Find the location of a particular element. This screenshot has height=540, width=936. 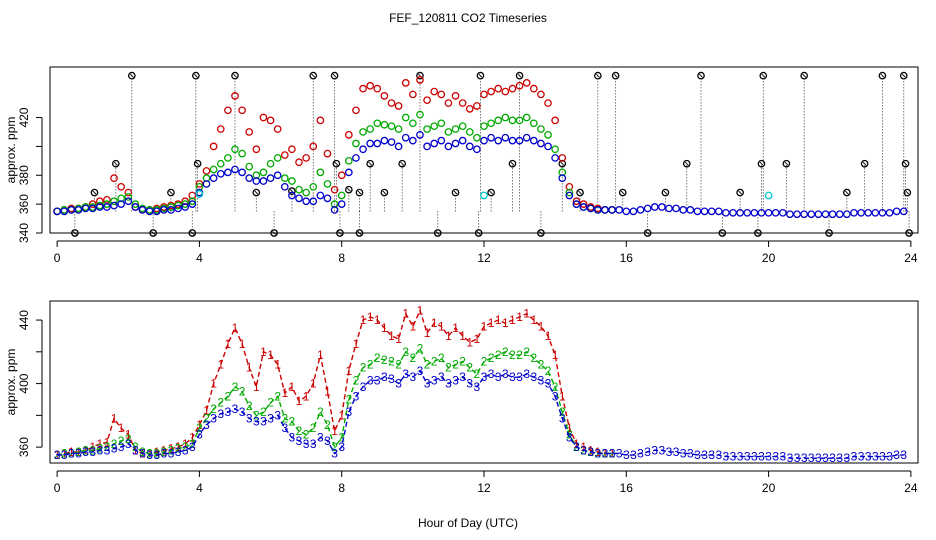

top-x-tick-label: 20 is located at coordinates (769, 258).